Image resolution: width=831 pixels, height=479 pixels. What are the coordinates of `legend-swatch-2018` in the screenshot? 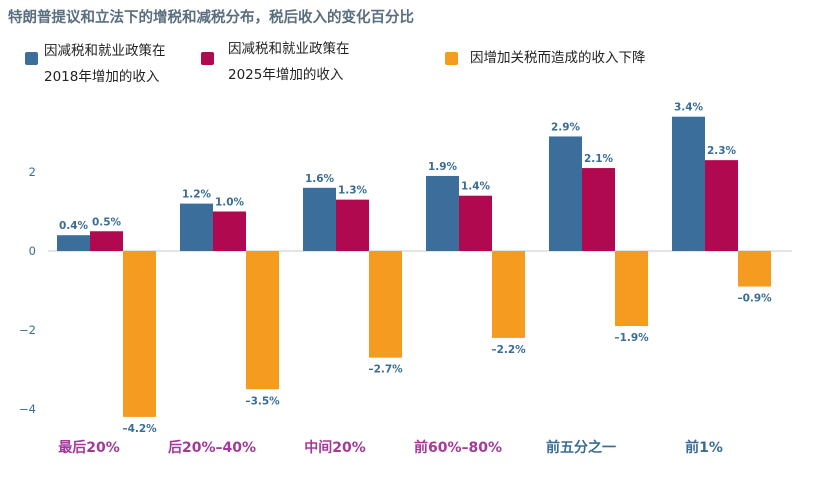 It's located at (31, 58).